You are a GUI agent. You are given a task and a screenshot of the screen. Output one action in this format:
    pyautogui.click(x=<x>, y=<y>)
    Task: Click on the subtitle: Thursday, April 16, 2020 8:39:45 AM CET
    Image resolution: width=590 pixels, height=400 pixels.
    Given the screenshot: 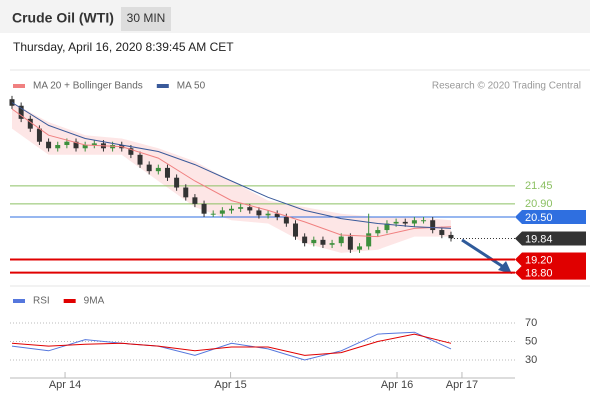 What is the action you would take?
    pyautogui.click(x=123, y=47)
    